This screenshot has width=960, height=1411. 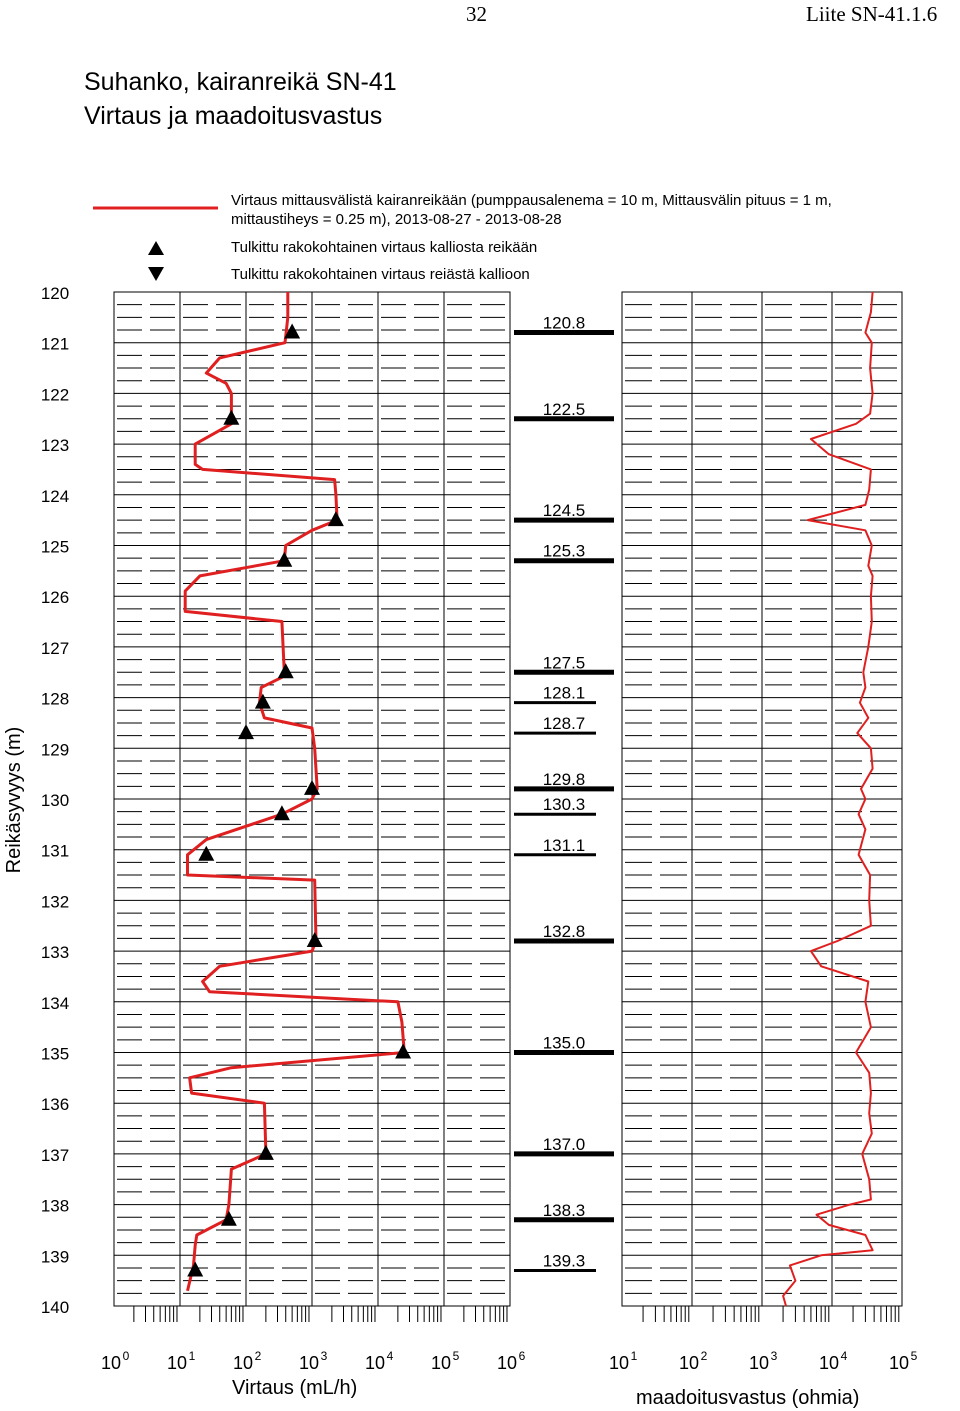 I want to click on chart-title: Suhanko, kairanreikä SN-41, so click(x=240, y=82).